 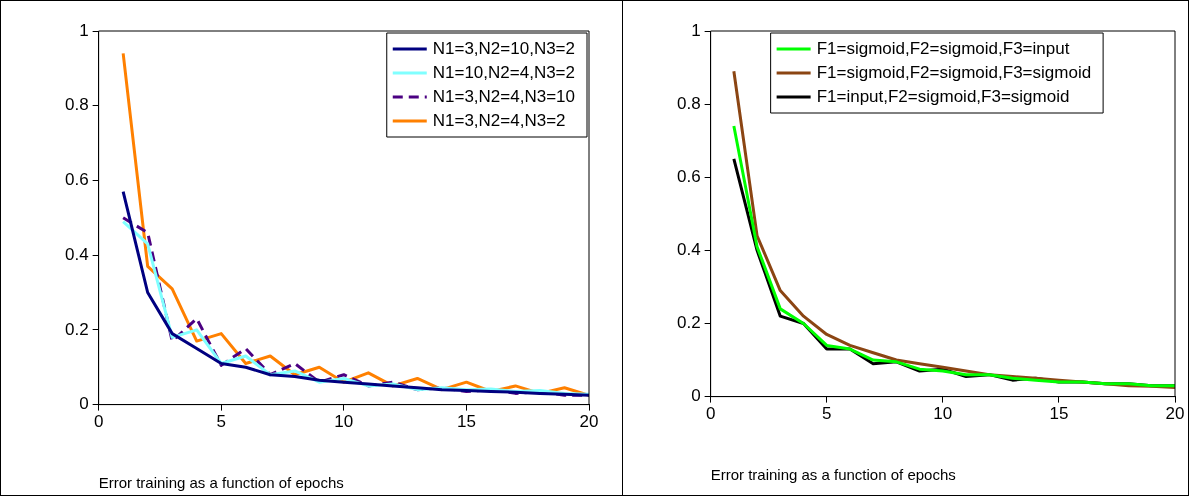 What do you see at coordinates (504, 72) in the screenshot?
I see `legend-label: N1=10,N2=4,N3=2` at bounding box center [504, 72].